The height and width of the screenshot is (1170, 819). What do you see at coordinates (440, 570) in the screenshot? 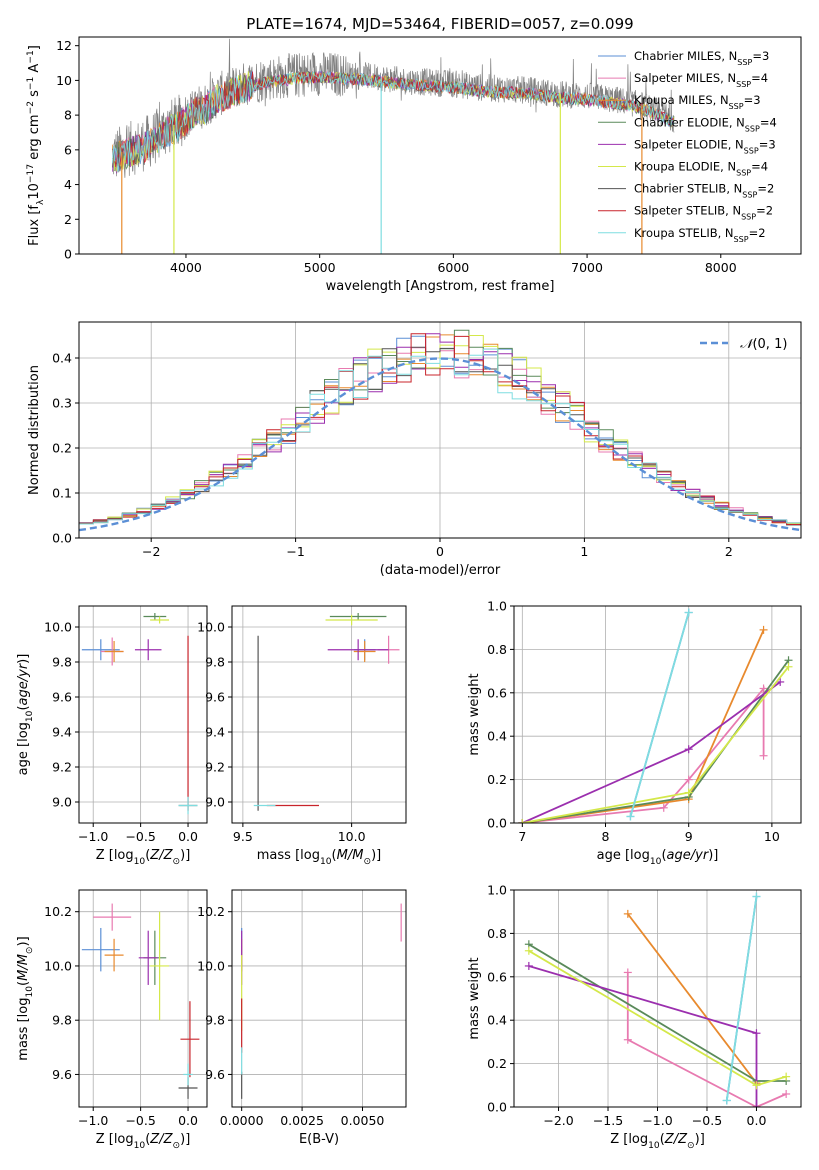
I see `x-axis-label: (data-model)/error` at bounding box center [440, 570].